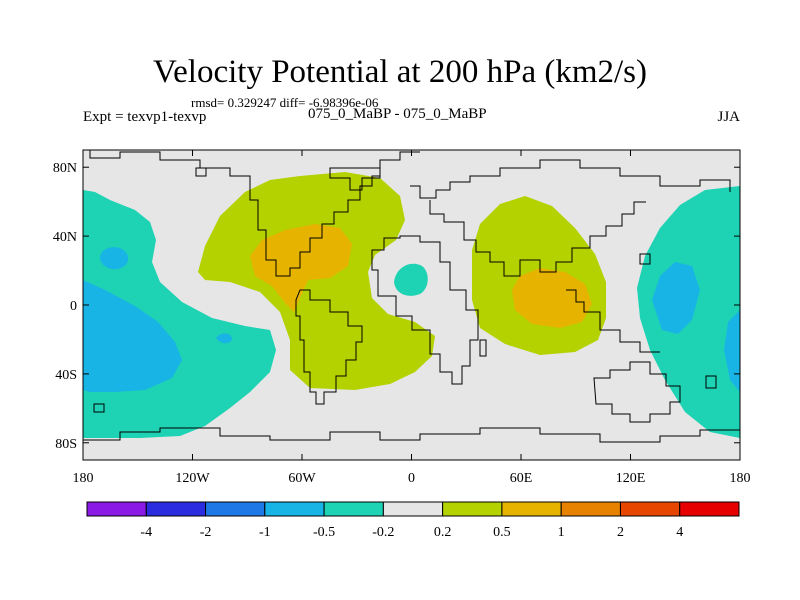 This screenshot has width=800, height=600. What do you see at coordinates (502, 532) in the screenshot?
I see `colorbar-label: 0.5` at bounding box center [502, 532].